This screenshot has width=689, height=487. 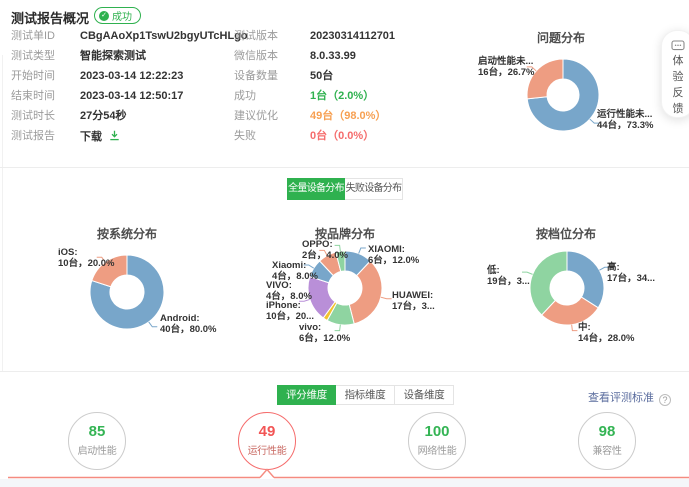 I want to click on view-standard-link: 查看评测标准?, so click(x=629, y=397).